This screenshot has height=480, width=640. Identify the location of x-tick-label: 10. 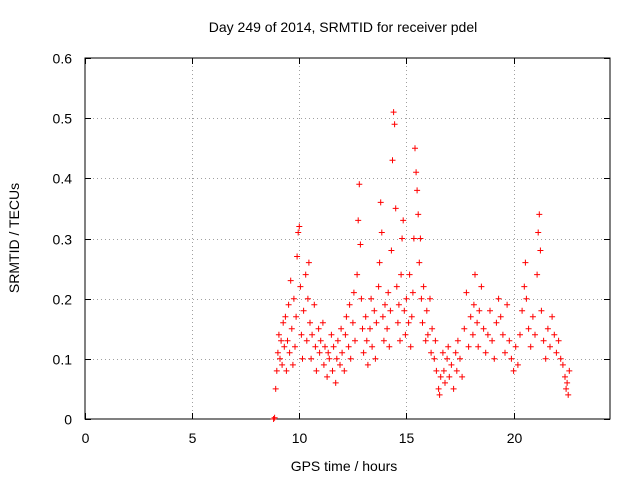
(300, 438).